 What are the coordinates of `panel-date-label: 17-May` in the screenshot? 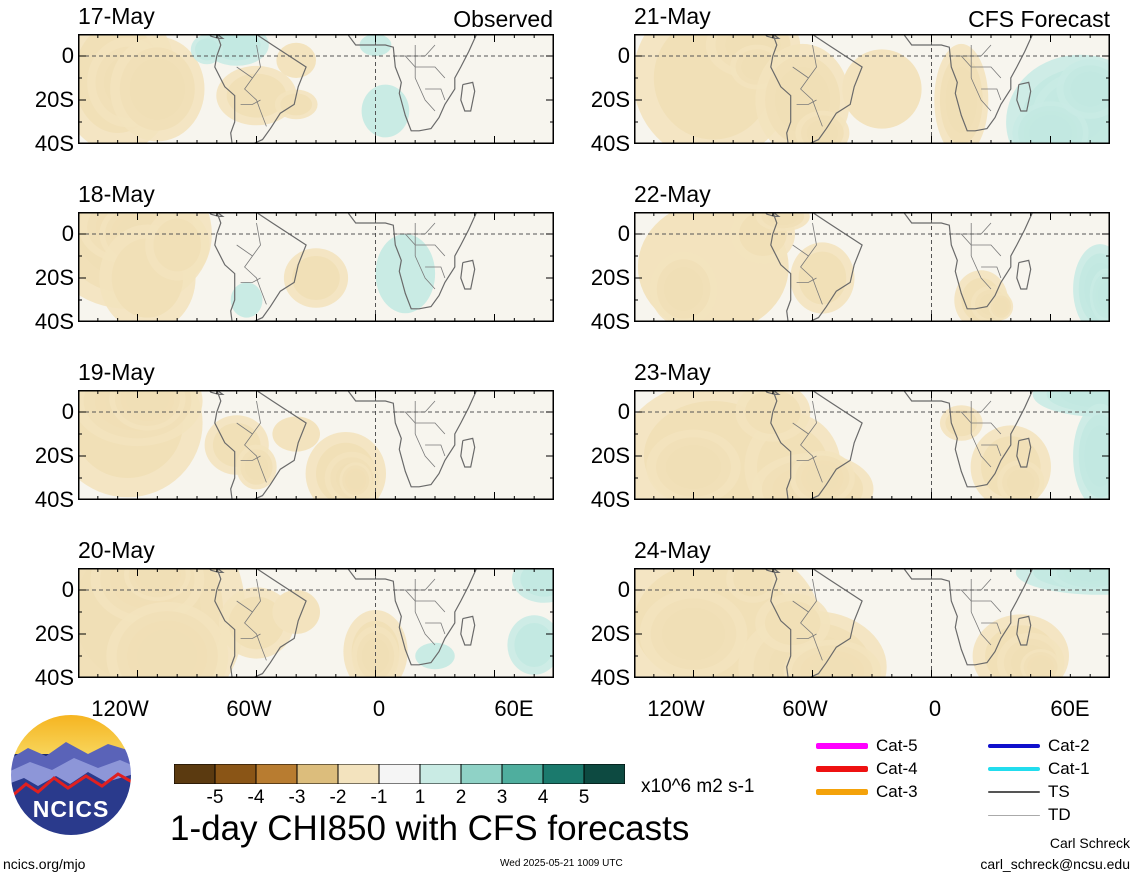 It's located at (116, 16).